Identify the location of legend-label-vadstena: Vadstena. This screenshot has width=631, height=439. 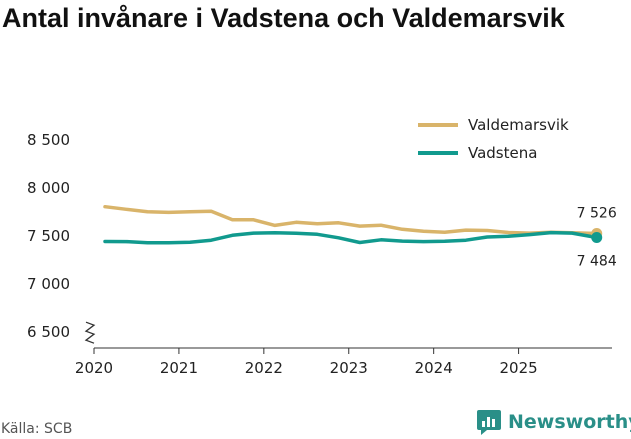
(502, 153).